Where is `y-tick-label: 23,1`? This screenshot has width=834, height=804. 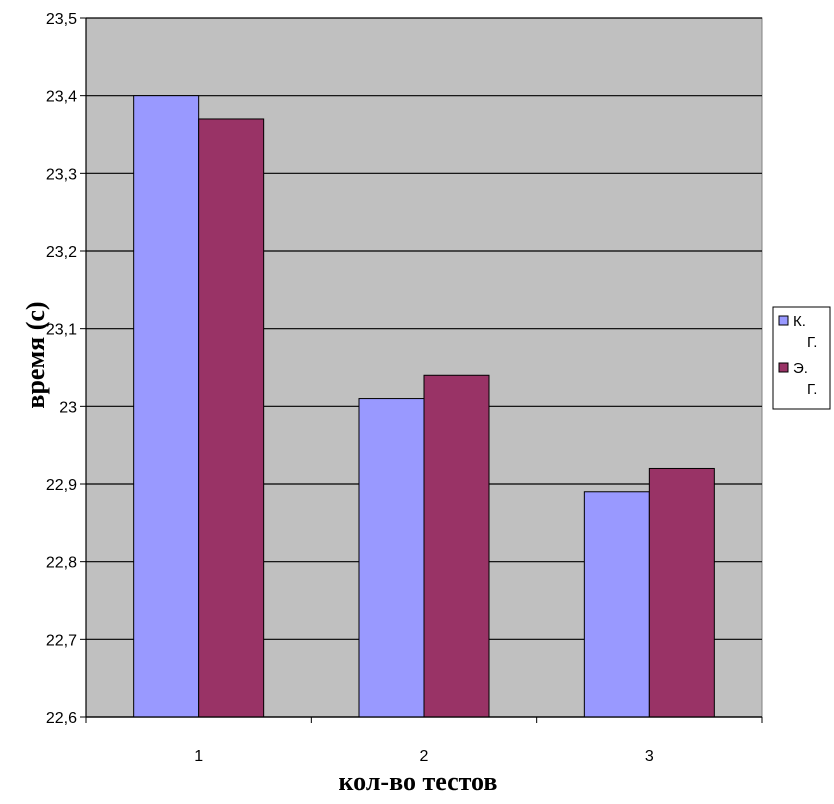 y-tick-label: 23,1 is located at coordinates (61, 330).